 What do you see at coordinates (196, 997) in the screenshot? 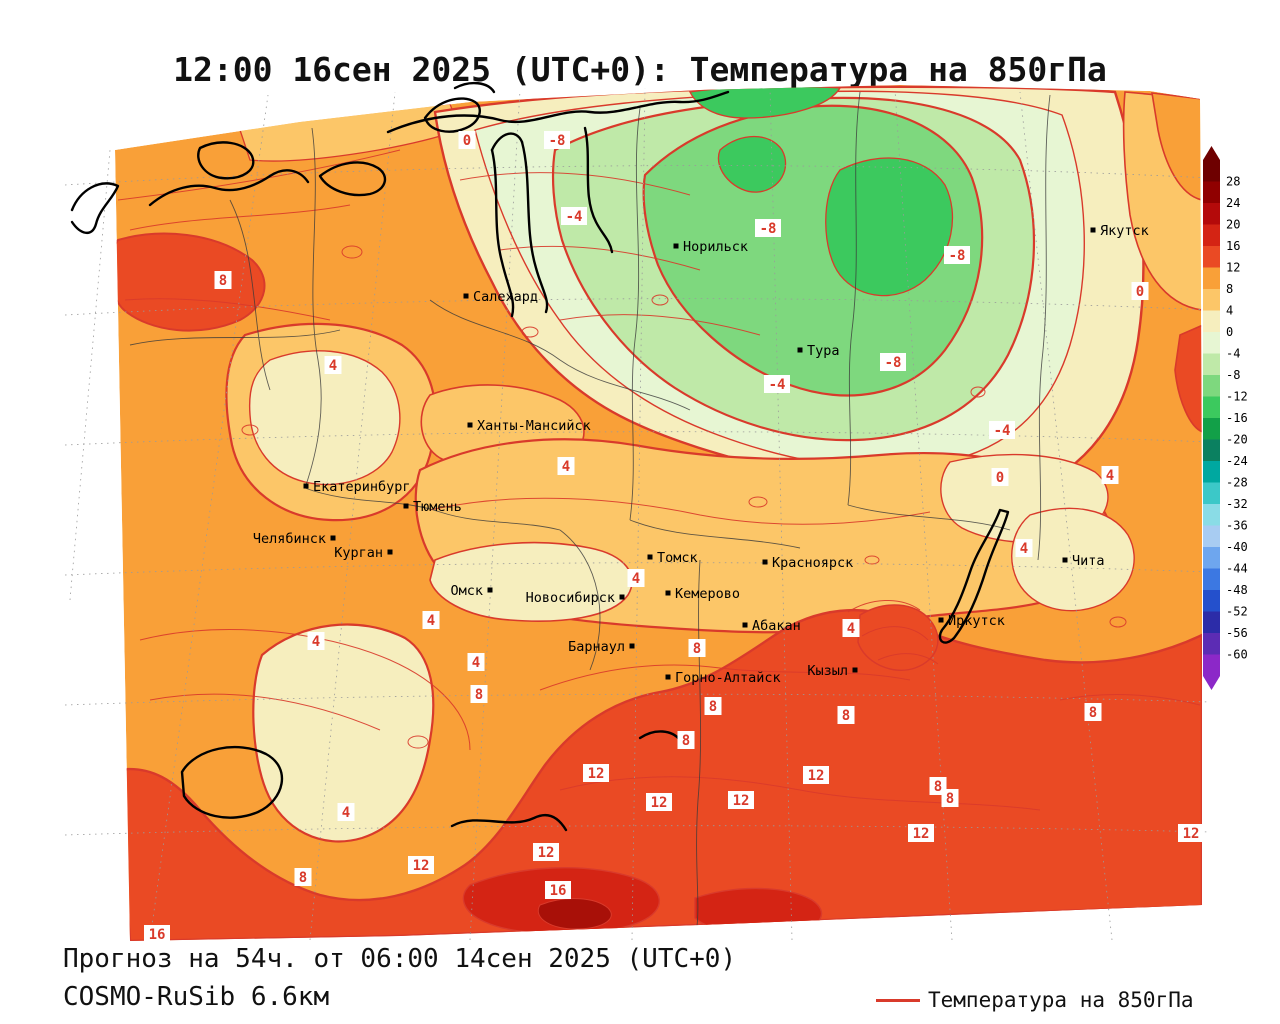
I see `model-info: COSMO-RuSib 6.6км` at bounding box center [196, 997].